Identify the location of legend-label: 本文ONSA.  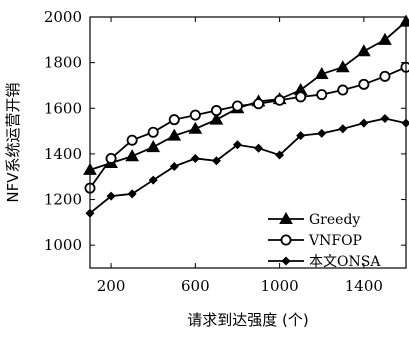
(345, 262).